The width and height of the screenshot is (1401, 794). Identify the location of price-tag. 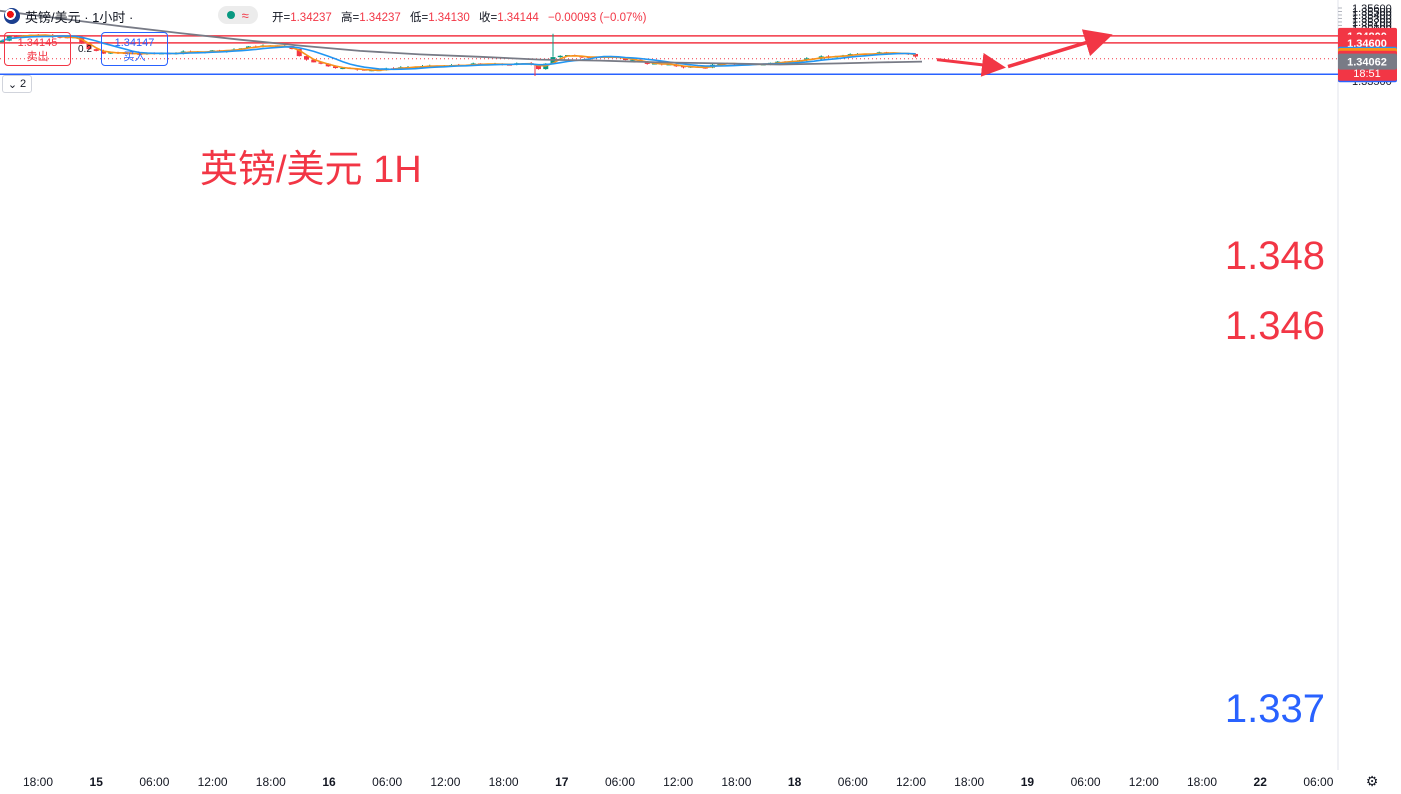
(1367, 61).